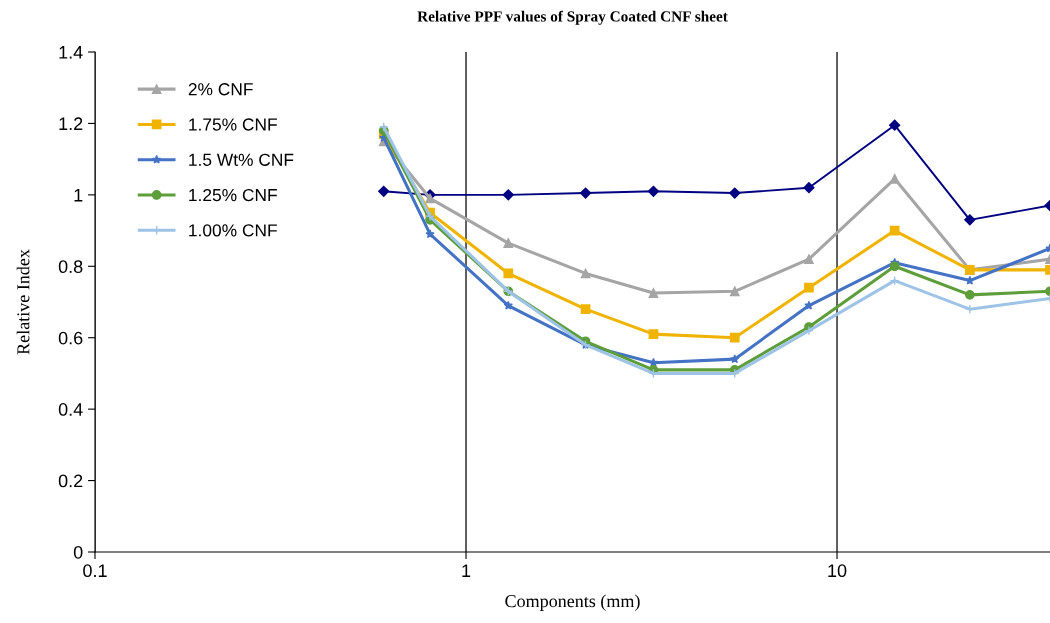  What do you see at coordinates (241, 159) in the screenshot?
I see `legend-label: 1.5 Wt% CNF` at bounding box center [241, 159].